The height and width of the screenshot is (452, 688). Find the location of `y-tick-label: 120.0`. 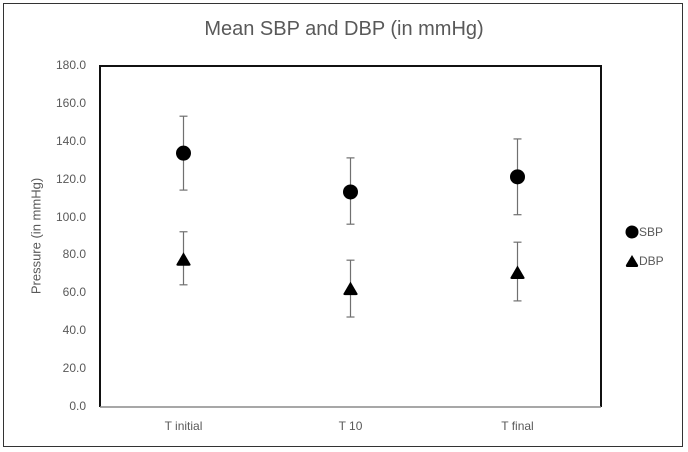

y-tick-label: 120.0 is located at coordinates (70, 178).